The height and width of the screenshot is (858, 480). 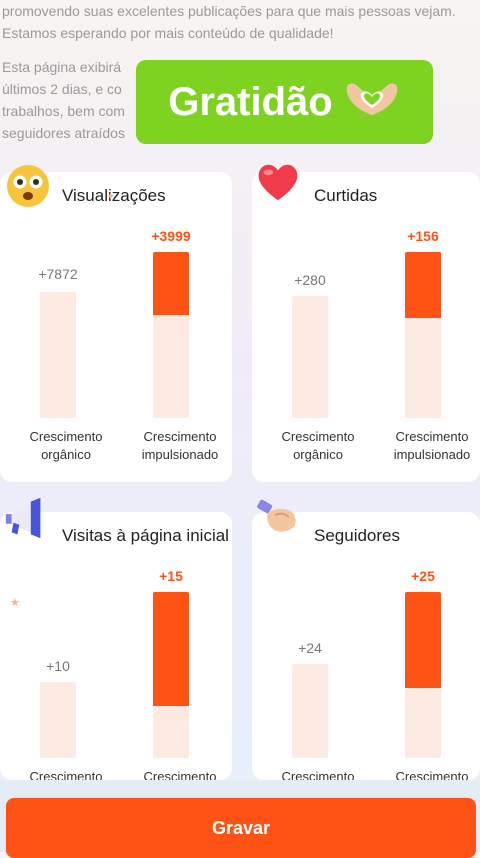 What do you see at coordinates (62, 89) in the screenshot?
I see `intro-line-3: últimos 2 dias, e co` at bounding box center [62, 89].